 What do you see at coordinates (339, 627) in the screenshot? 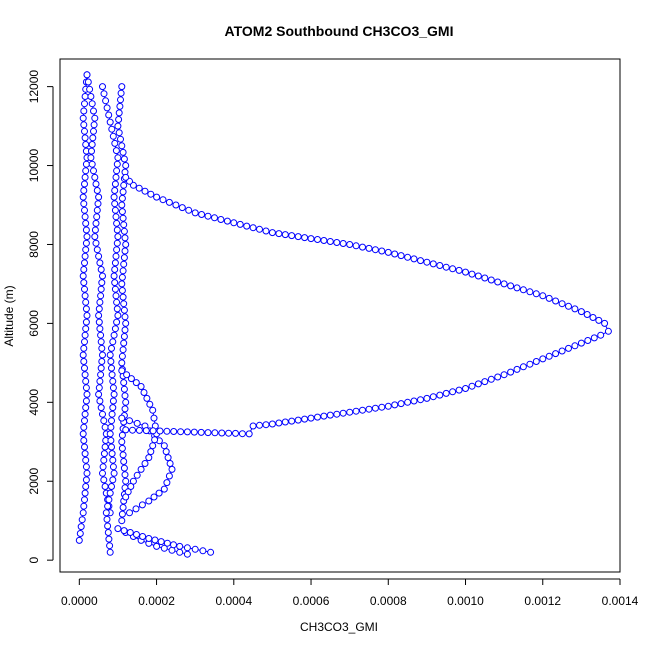
I see `x-axis-label: CH3CO3_GMI` at bounding box center [339, 627].